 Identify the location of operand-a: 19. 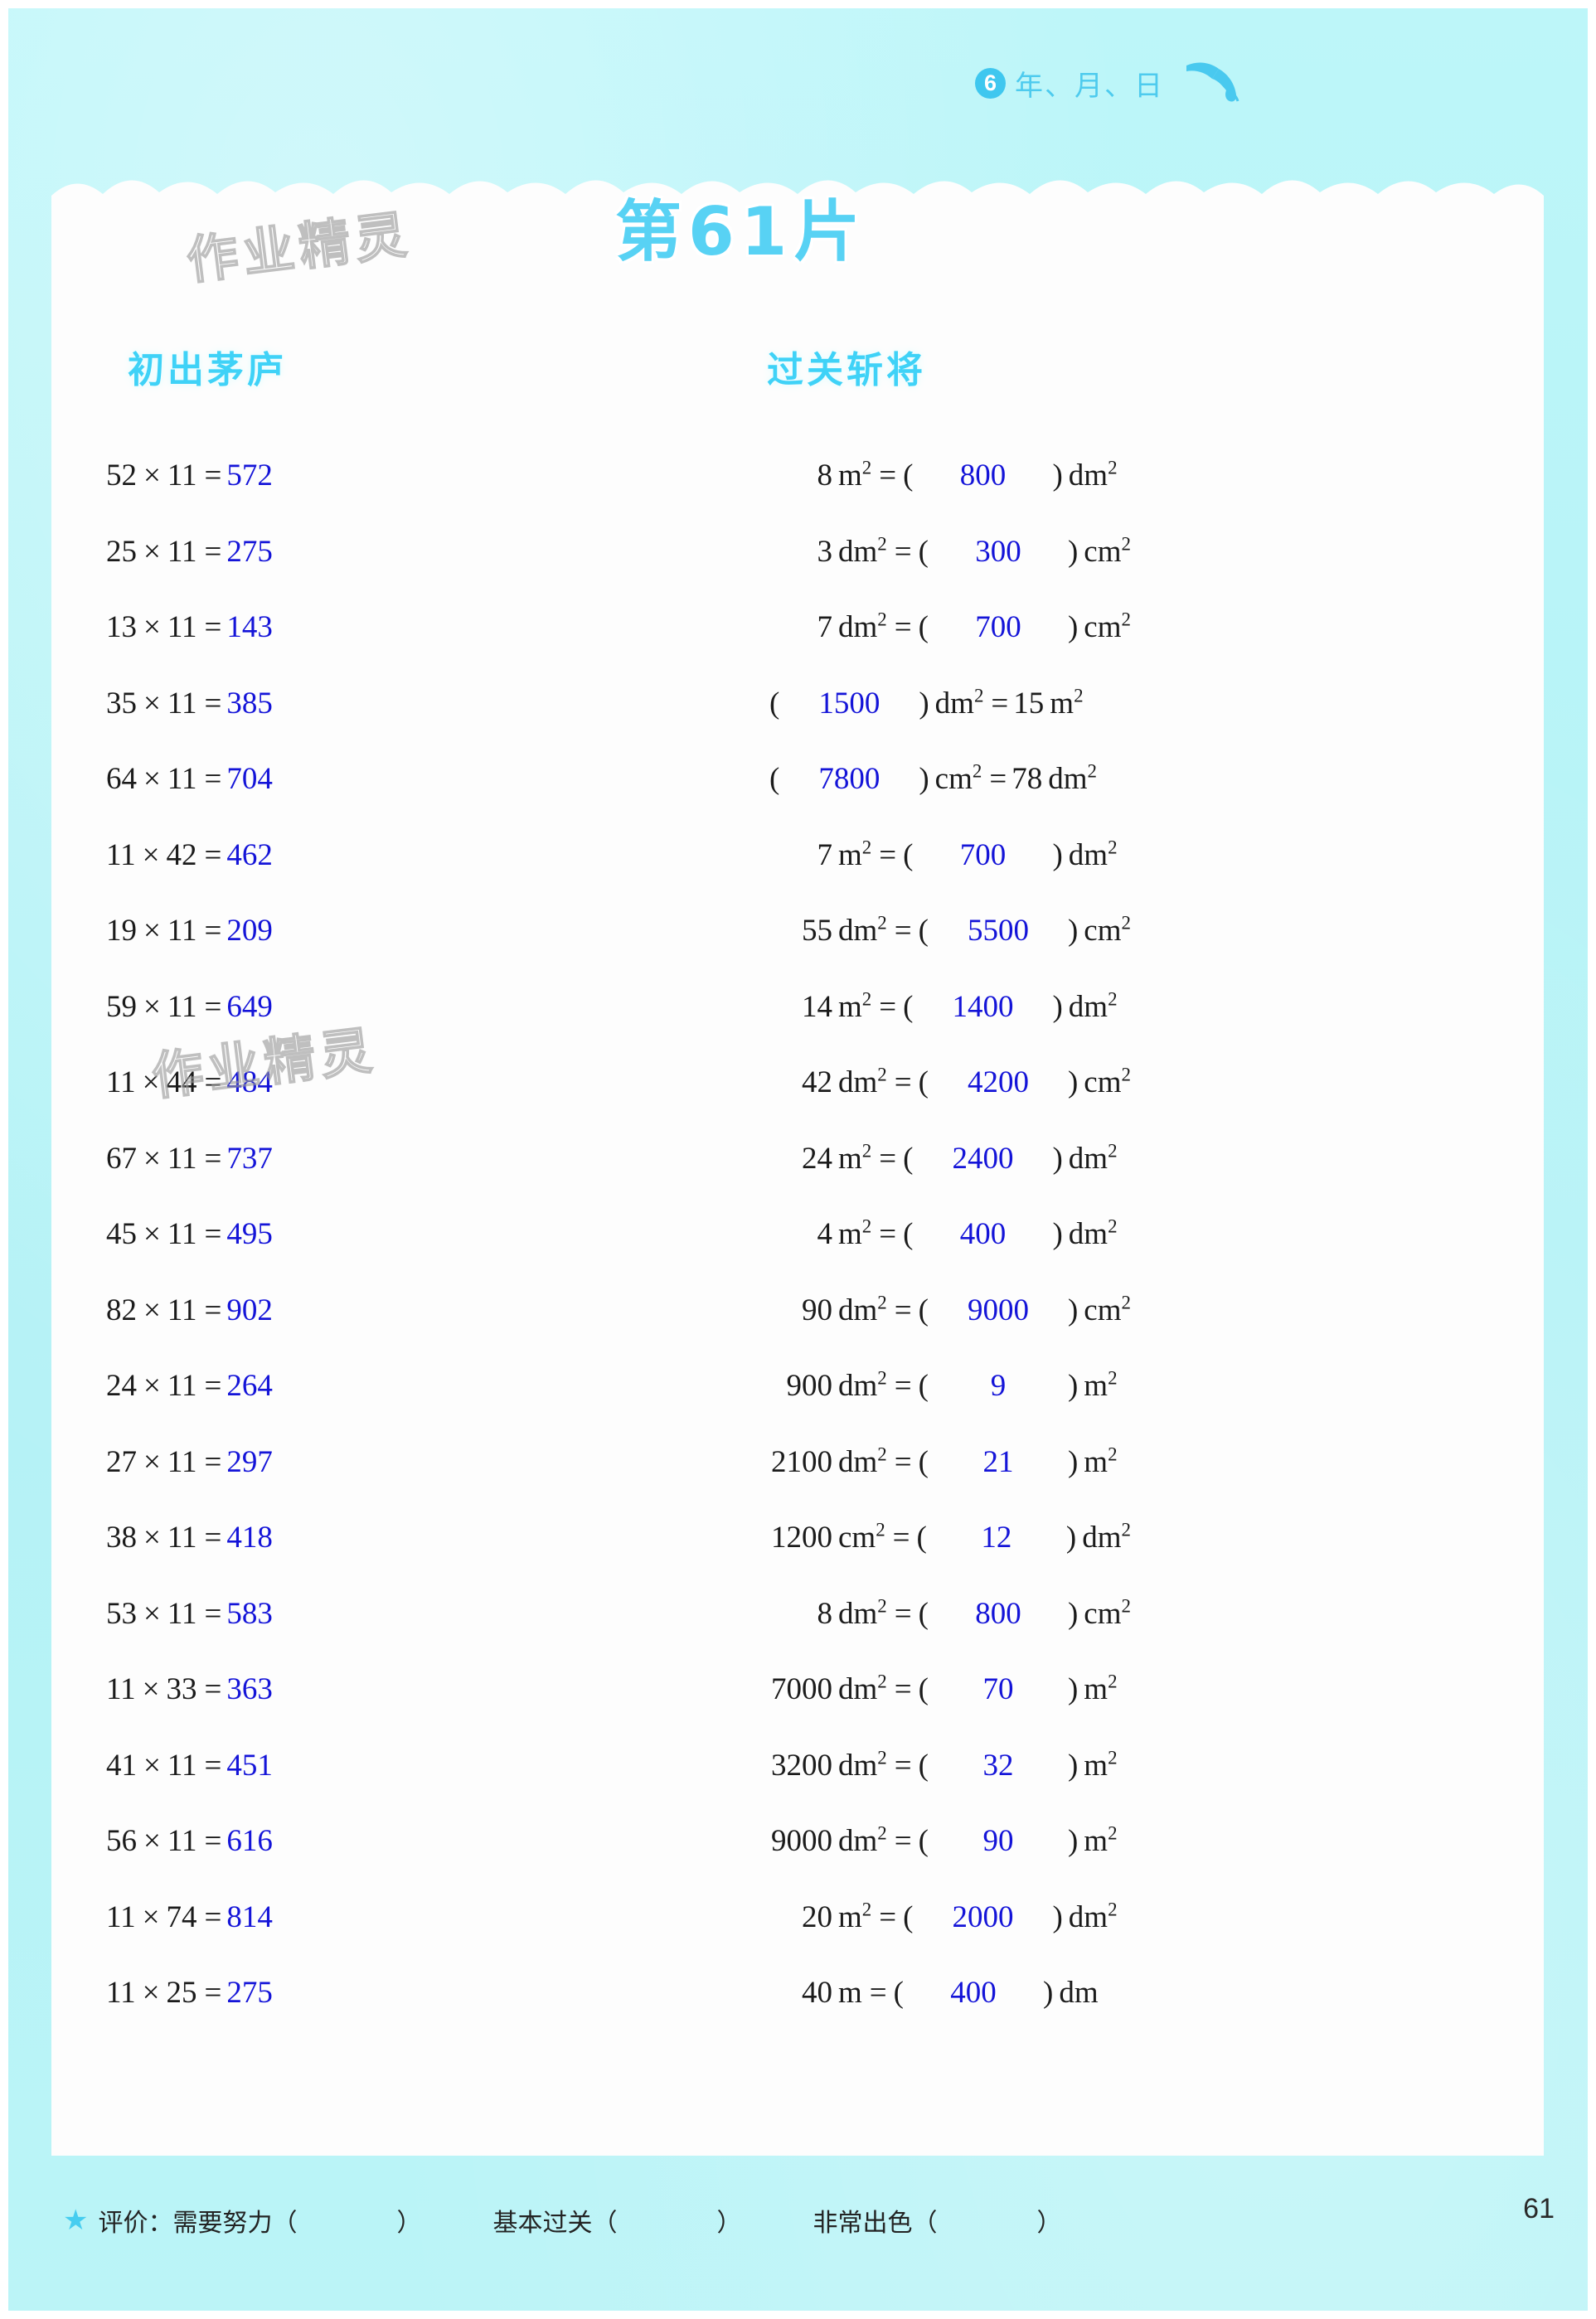
(122, 931).